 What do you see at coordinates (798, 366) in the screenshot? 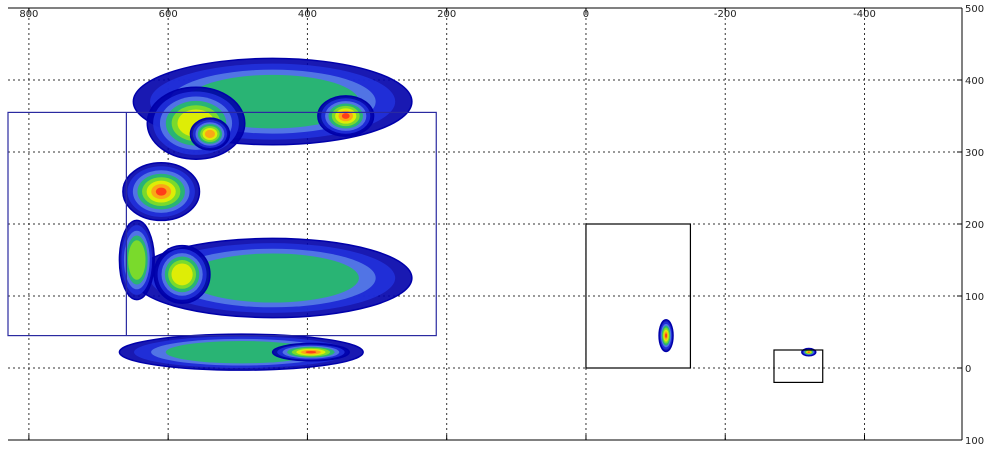
I see `small-box` at bounding box center [798, 366].